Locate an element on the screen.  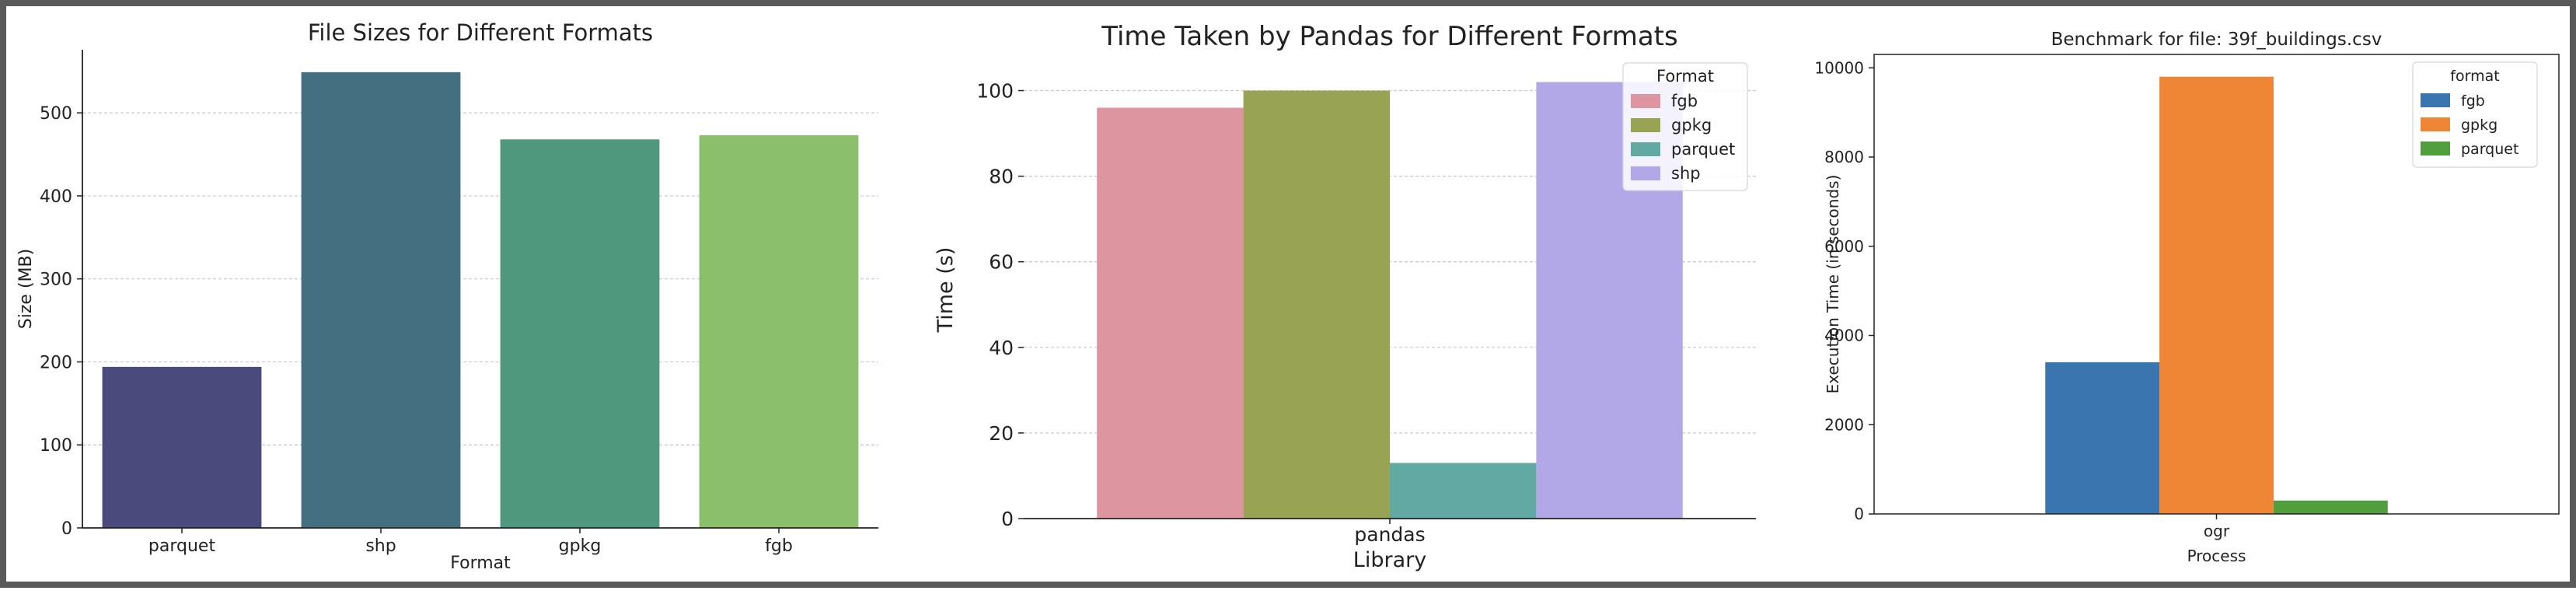
y-axis-label: Size (MB) is located at coordinates (26, 289).